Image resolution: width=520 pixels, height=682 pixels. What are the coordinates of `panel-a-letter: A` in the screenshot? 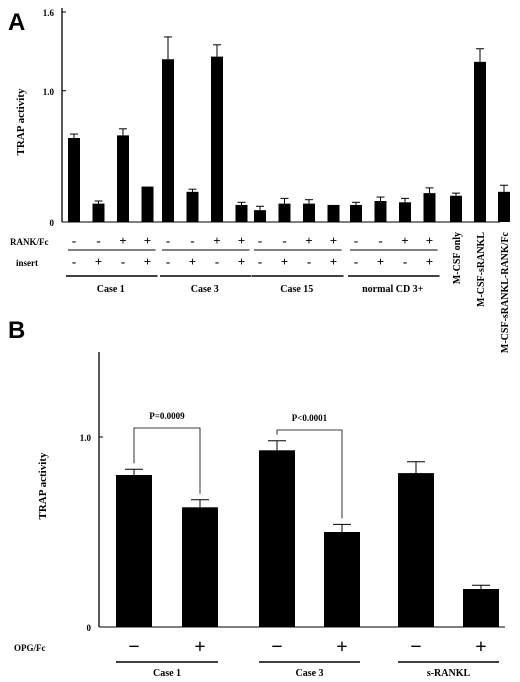 It's located at (16, 22).